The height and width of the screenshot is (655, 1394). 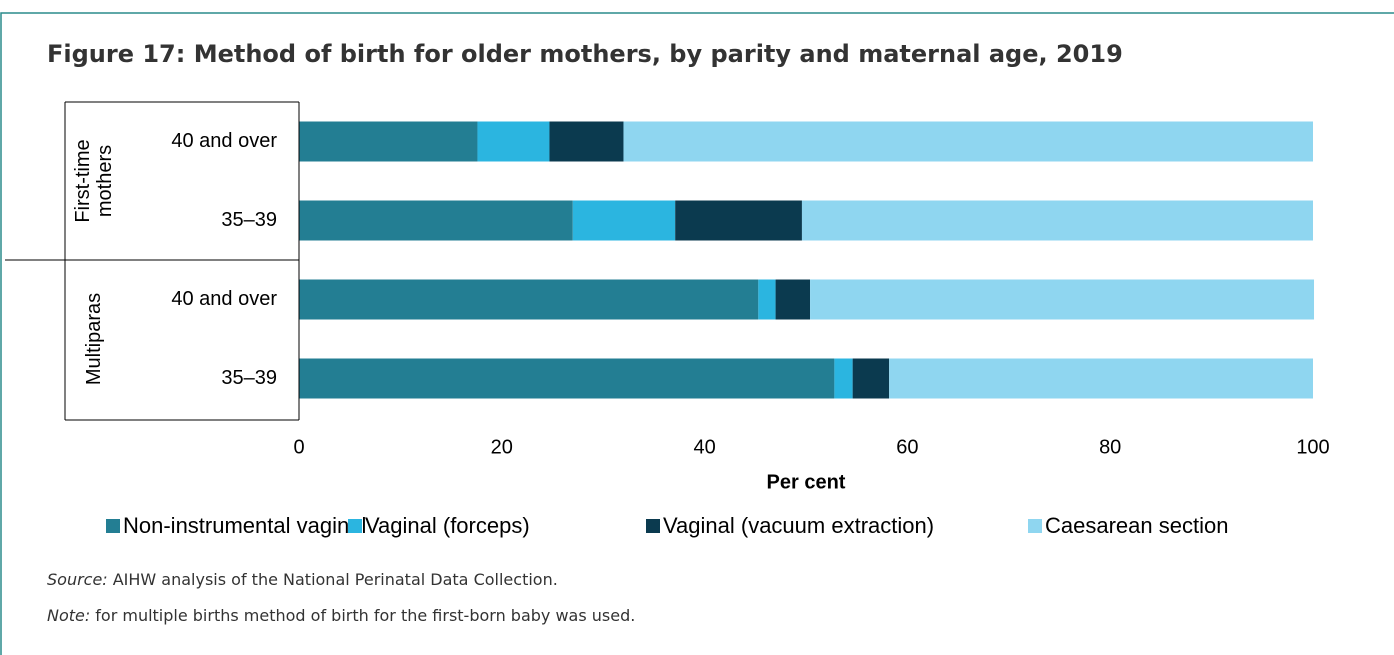 What do you see at coordinates (83, 180) in the screenshot?
I see `group-label-line: First-time` at bounding box center [83, 180].